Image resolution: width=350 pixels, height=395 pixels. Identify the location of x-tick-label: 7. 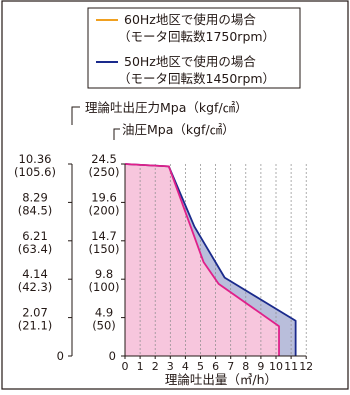
(230, 366).